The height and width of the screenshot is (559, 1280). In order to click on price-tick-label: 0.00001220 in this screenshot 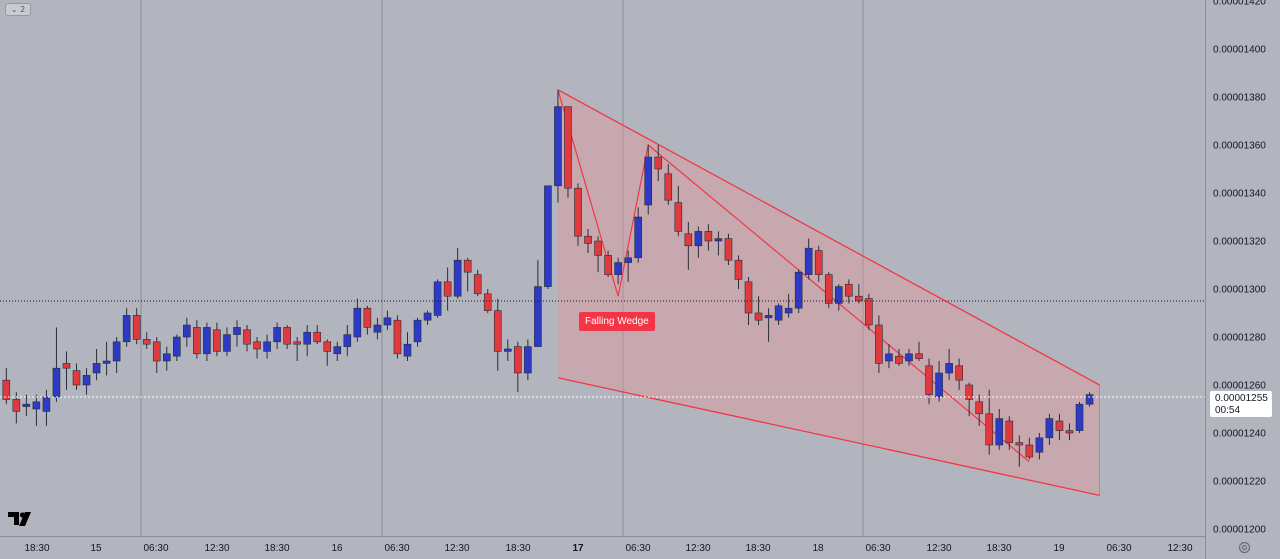, I will do `click(1239, 482)`.